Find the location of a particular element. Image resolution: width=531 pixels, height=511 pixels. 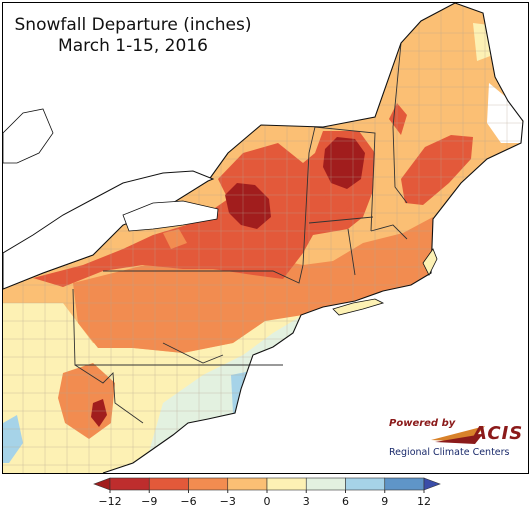

contour-vt-red is located at coordinates (340, 202).